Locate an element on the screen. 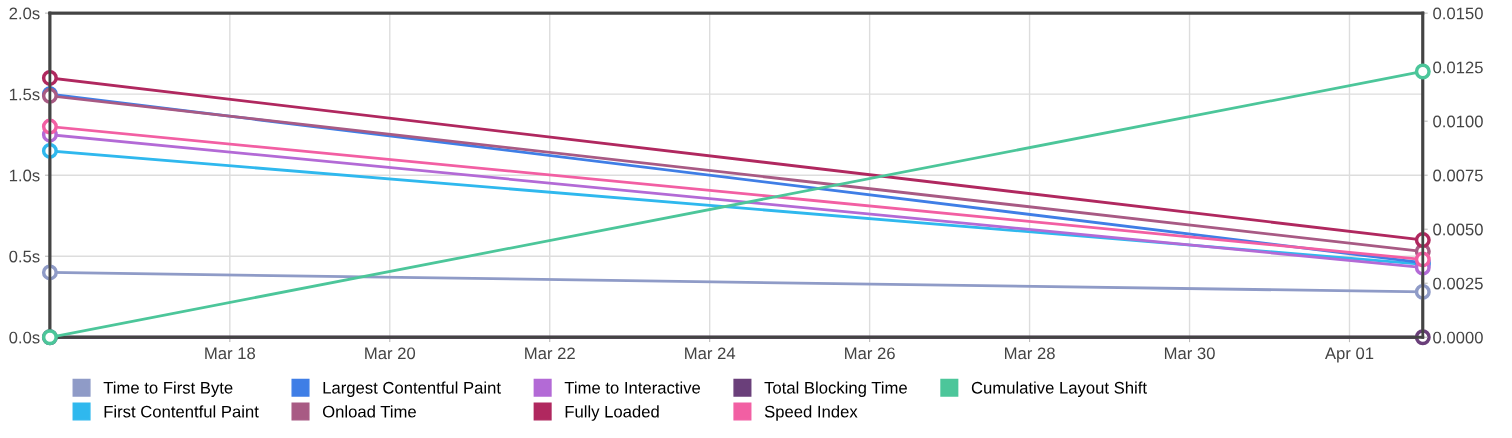 The width and height of the screenshot is (1512, 438). x-tick-label: Apr 01 is located at coordinates (1349, 355).